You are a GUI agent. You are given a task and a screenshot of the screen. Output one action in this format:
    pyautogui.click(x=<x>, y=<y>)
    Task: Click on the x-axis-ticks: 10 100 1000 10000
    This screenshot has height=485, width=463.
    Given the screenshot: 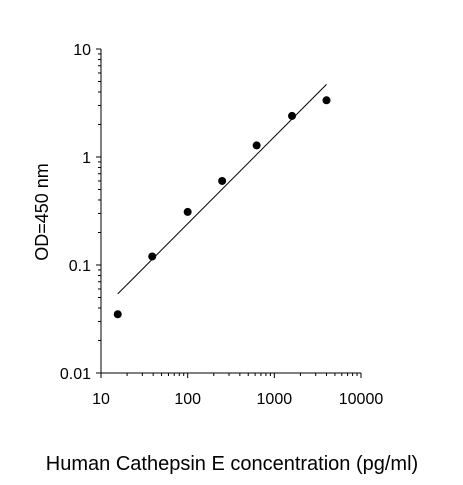 What is the action you would take?
    pyautogui.click(x=237, y=390)
    